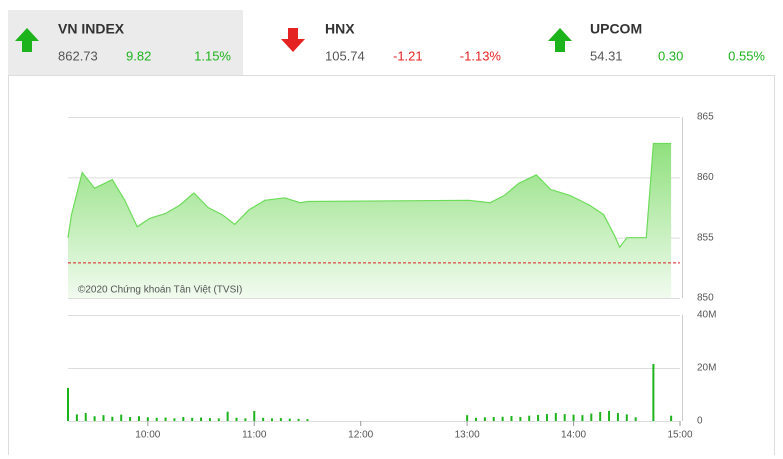  I want to click on index-value: 105.74, so click(345, 55).